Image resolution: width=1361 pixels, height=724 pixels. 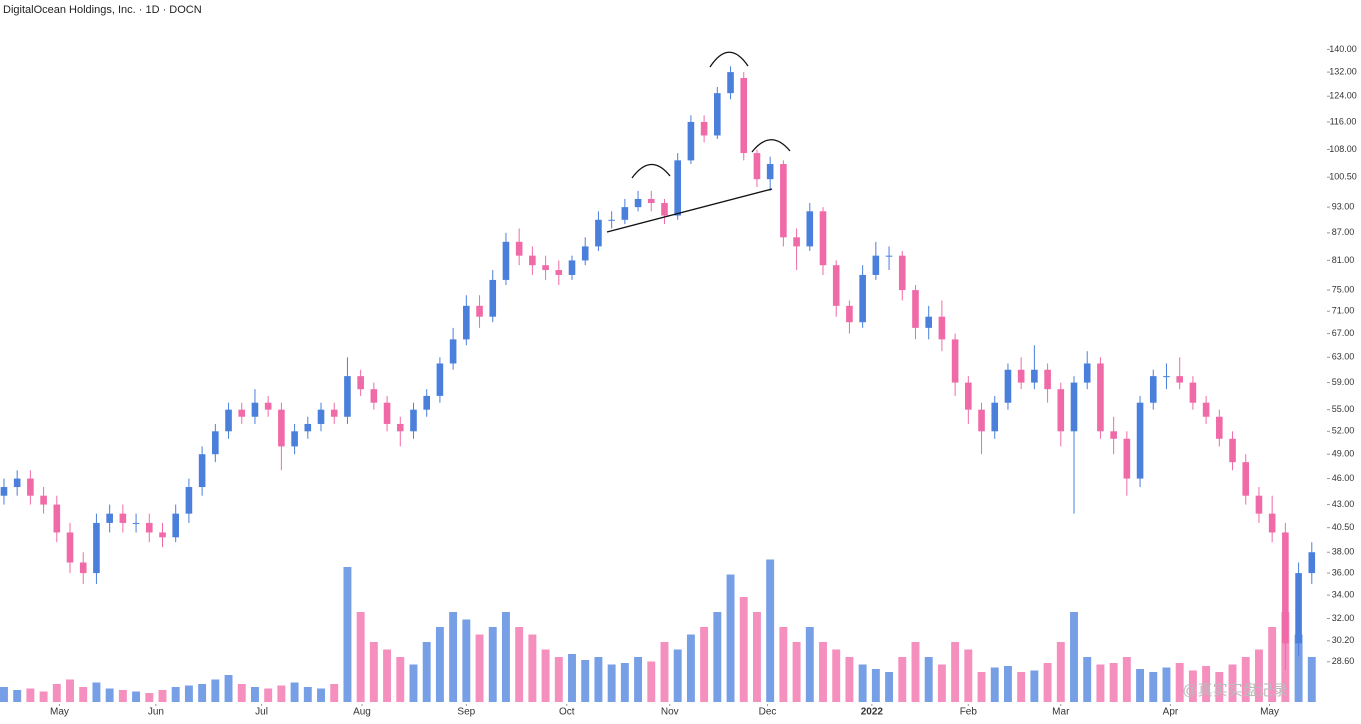 What do you see at coordinates (1343, 572) in the screenshot?
I see `y-tick-label: 36.00` at bounding box center [1343, 572].